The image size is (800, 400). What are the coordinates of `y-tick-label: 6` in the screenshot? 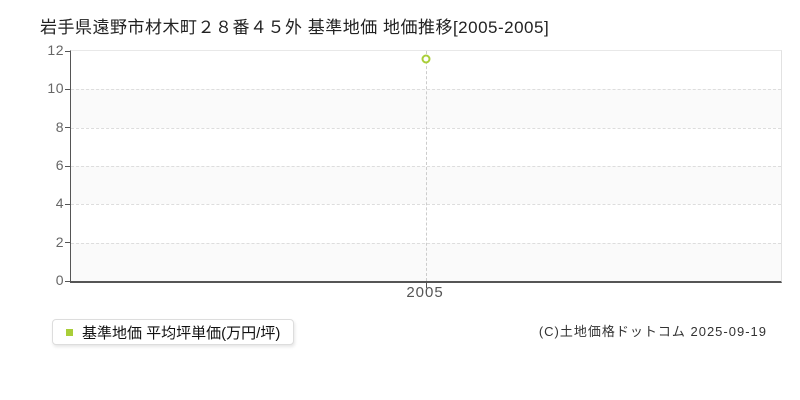 It's located at (59, 165).